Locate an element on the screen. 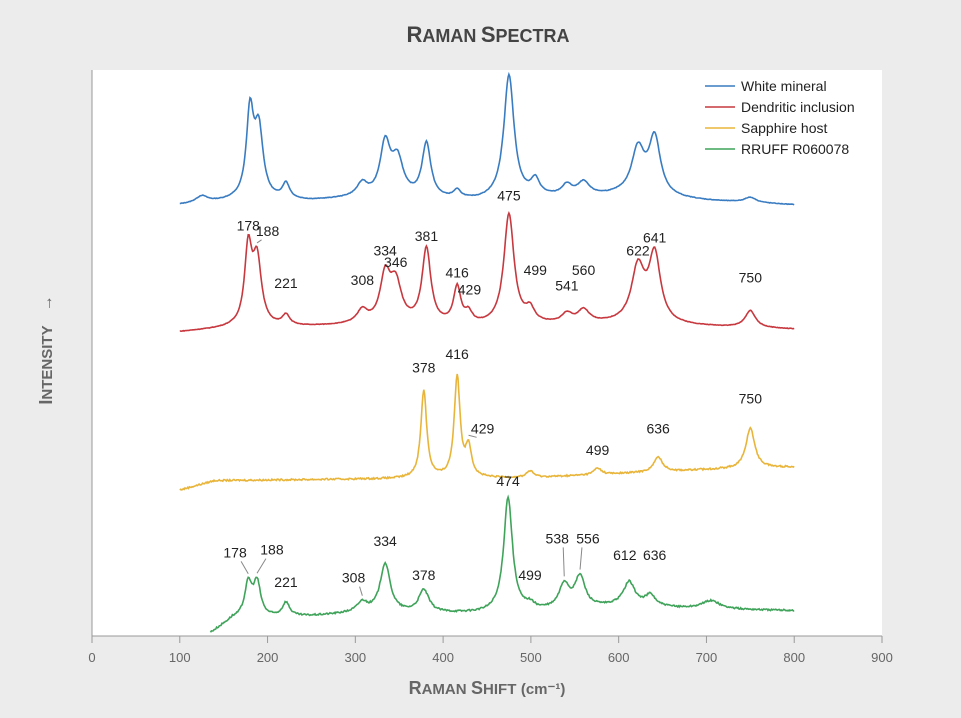 Image resolution: width=961 pixels, height=718 pixels. x-tick-label: 500 is located at coordinates (531, 657).